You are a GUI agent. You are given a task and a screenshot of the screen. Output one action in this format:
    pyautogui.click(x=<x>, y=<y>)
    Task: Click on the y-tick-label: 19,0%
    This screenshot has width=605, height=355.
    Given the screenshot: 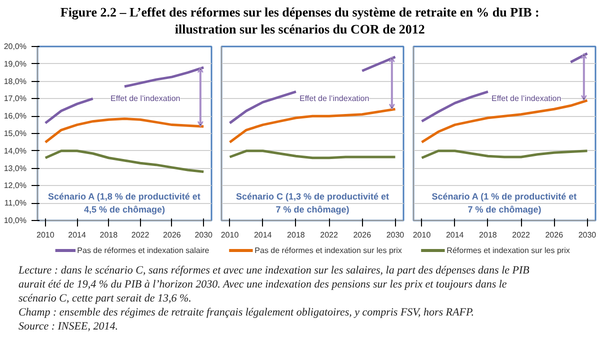 What is the action you would take?
    pyautogui.click(x=15, y=63)
    